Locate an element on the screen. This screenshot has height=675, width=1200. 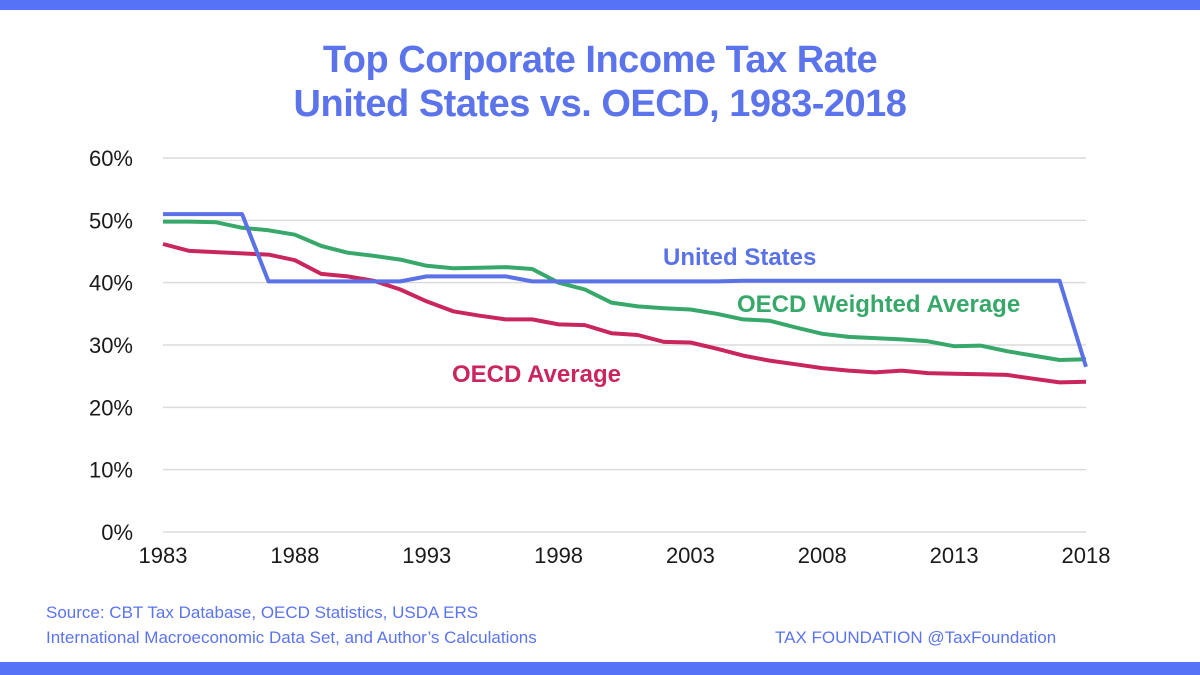
y-axis-ticks: 0% 10% 20% 30% 40% 50% 60% is located at coordinates (111, 345).